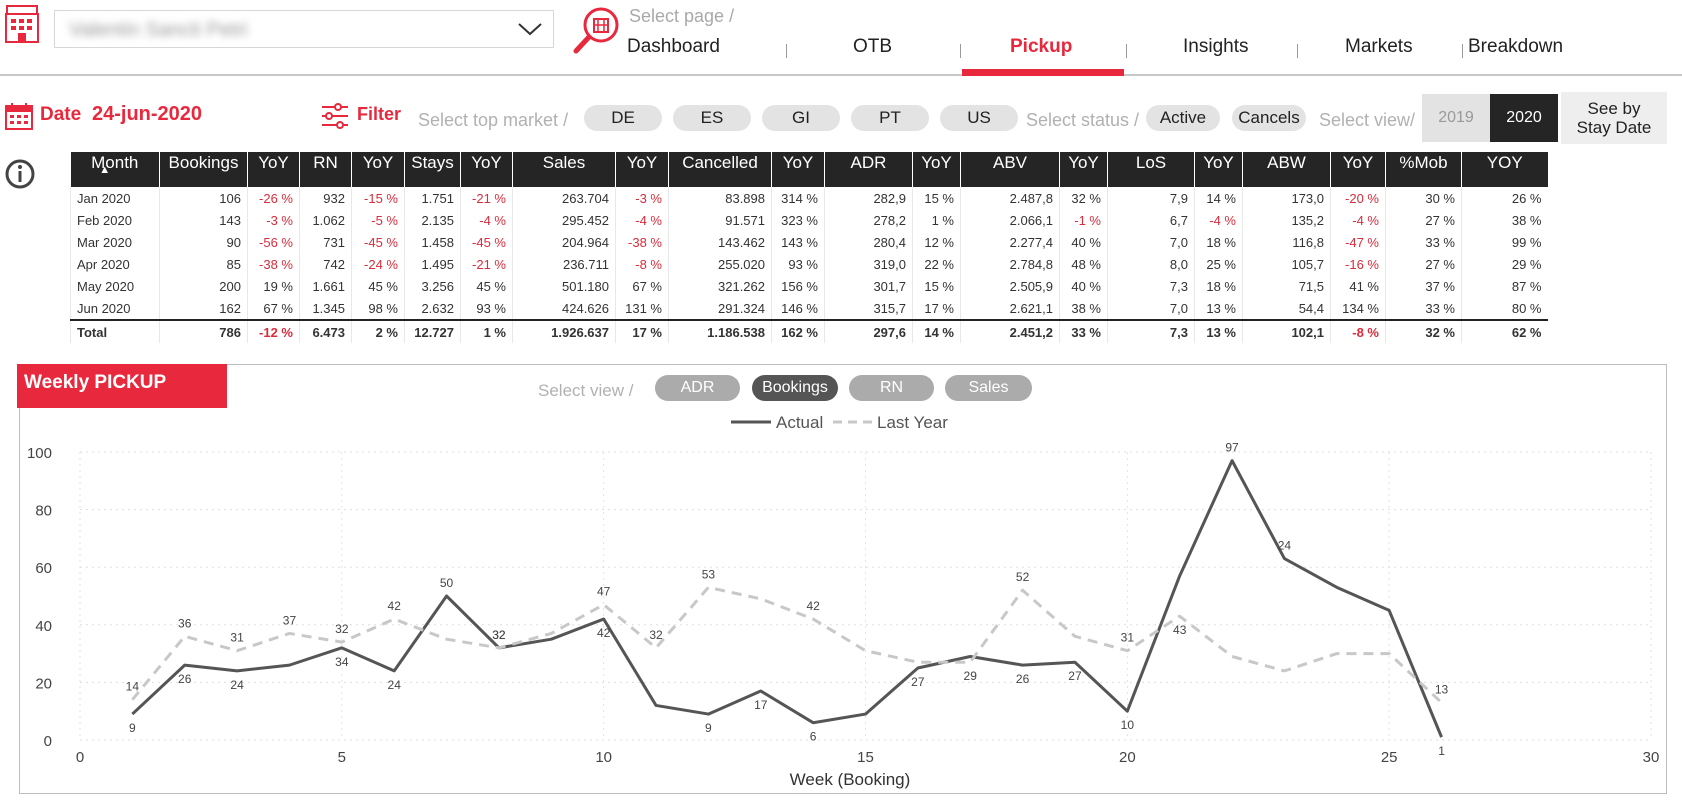 The width and height of the screenshot is (1682, 812). Describe the element at coordinates (971, 676) in the screenshot. I see `last-year-data-label: 29` at that location.